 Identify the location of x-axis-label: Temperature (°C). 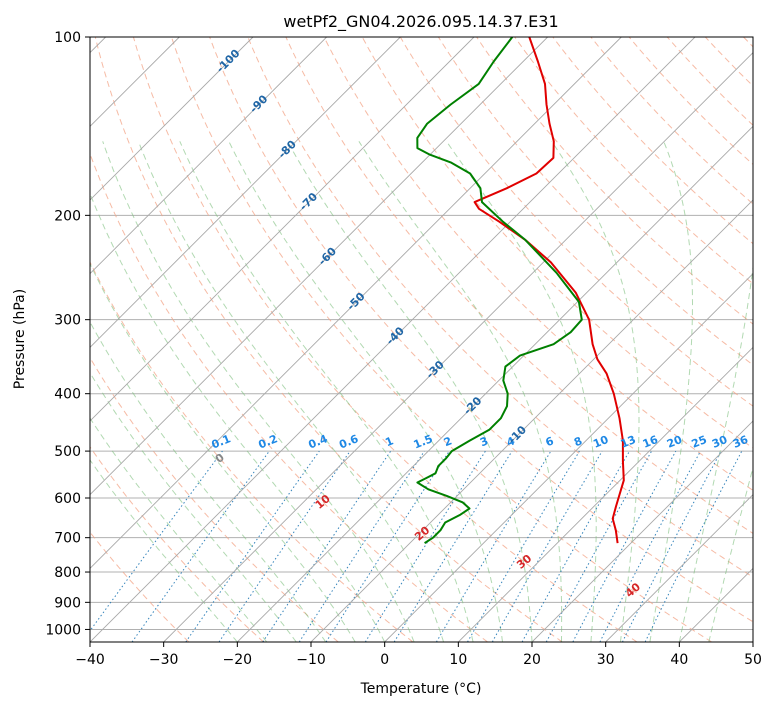
(421, 689).